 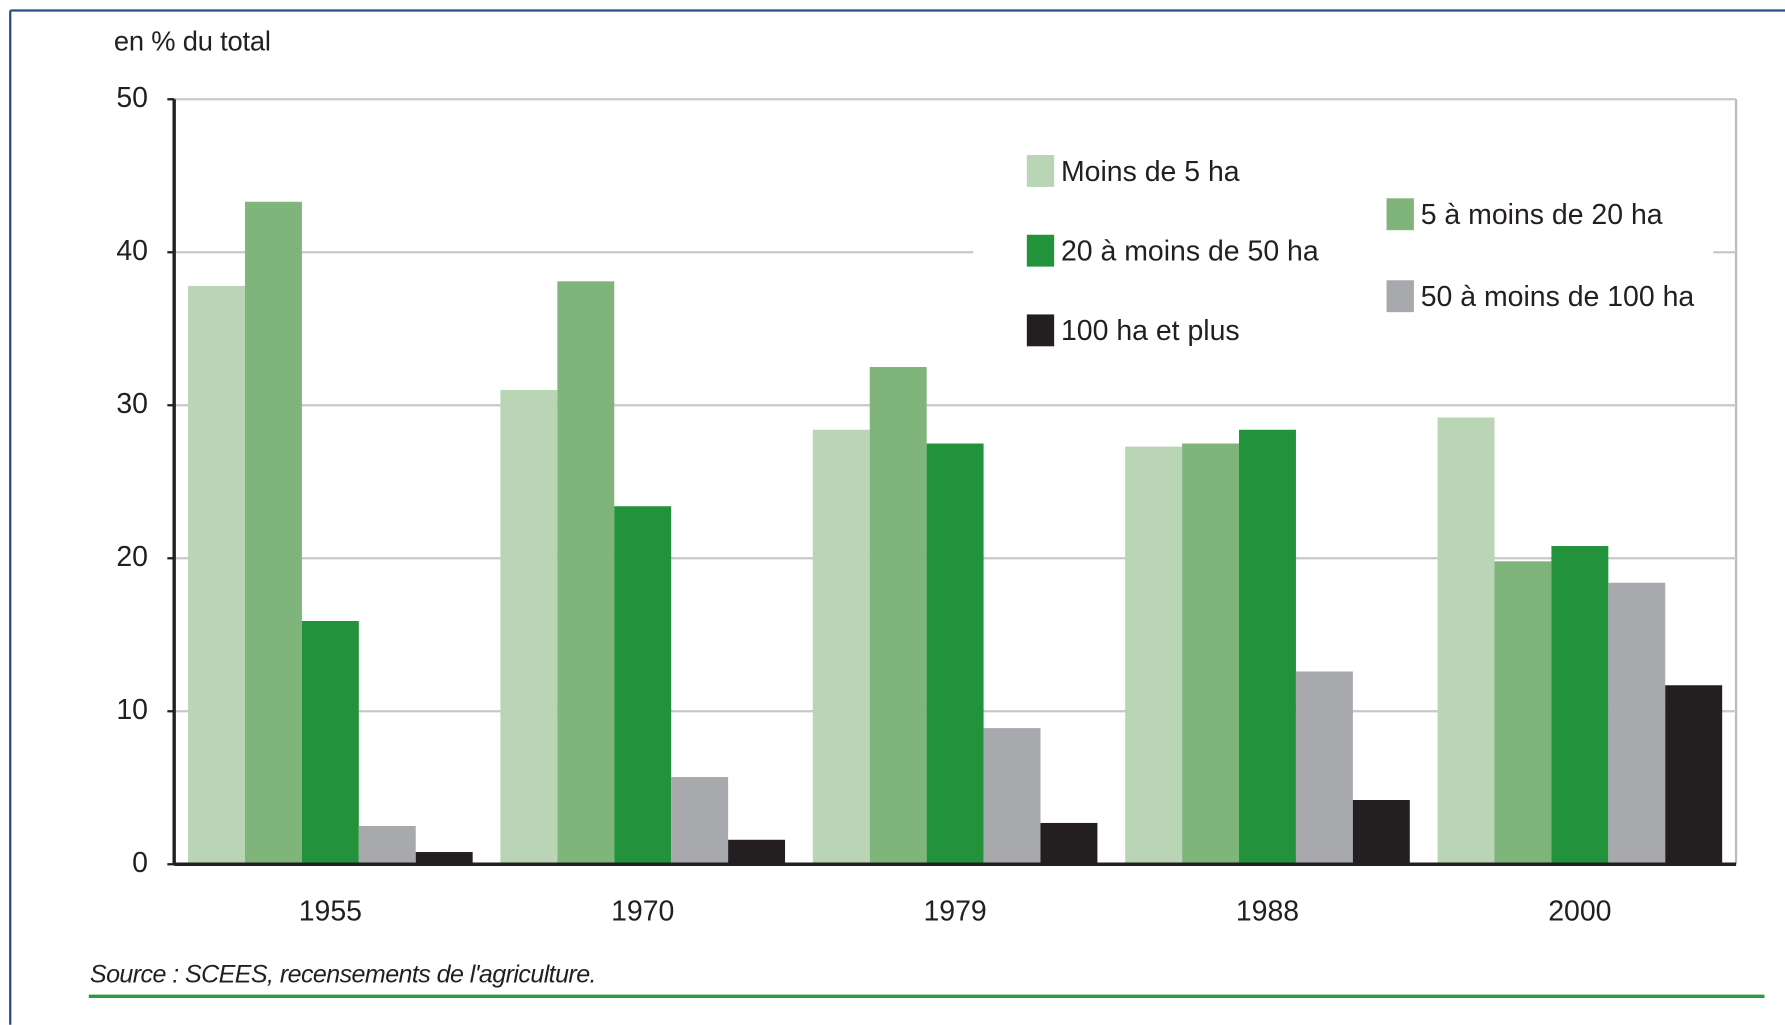 What do you see at coordinates (140, 863) in the screenshot?
I see `y-tick-label: 0` at bounding box center [140, 863].